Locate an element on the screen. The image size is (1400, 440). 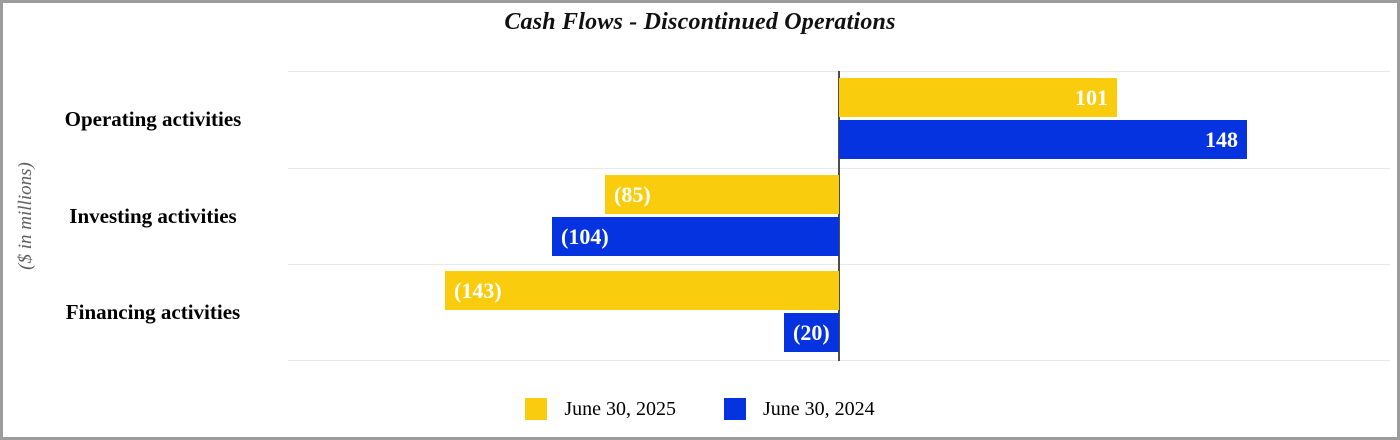
bar-data-label: 148 is located at coordinates (1221, 139).